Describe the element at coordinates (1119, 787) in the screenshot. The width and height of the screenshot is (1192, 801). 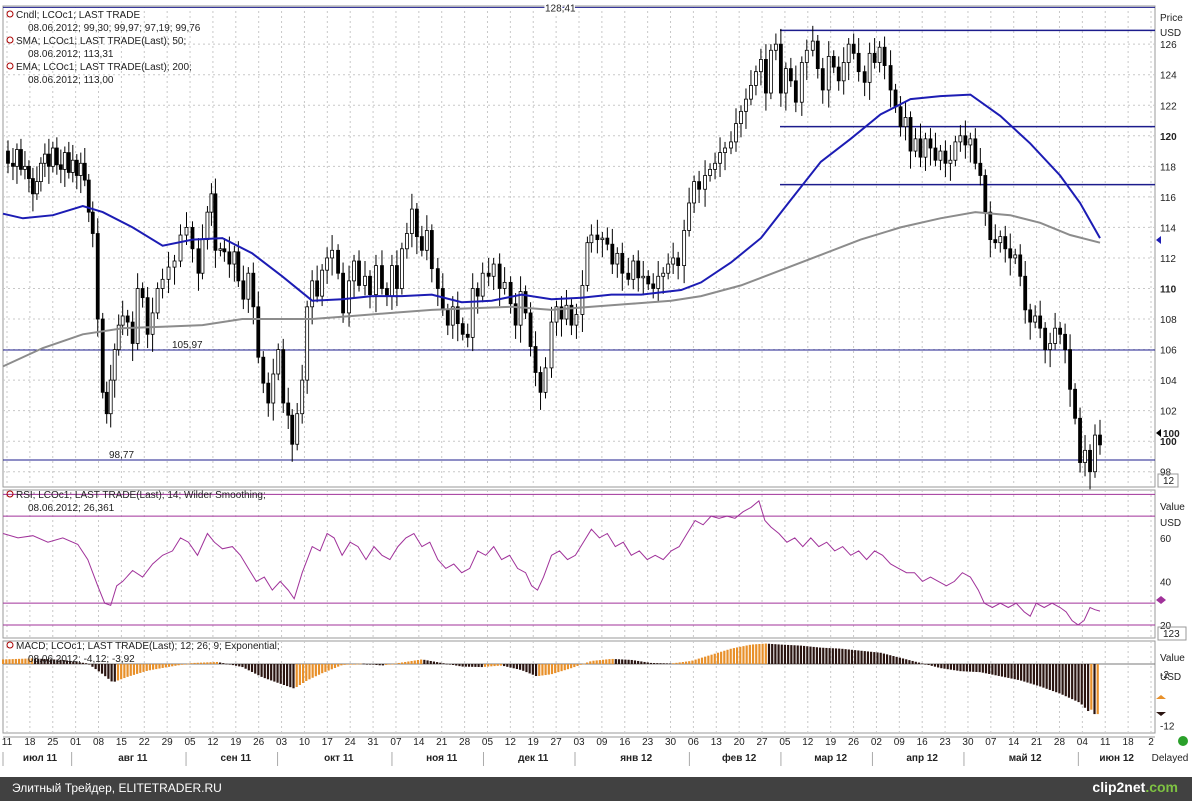
I see `logo-main: clip2net` at that location.